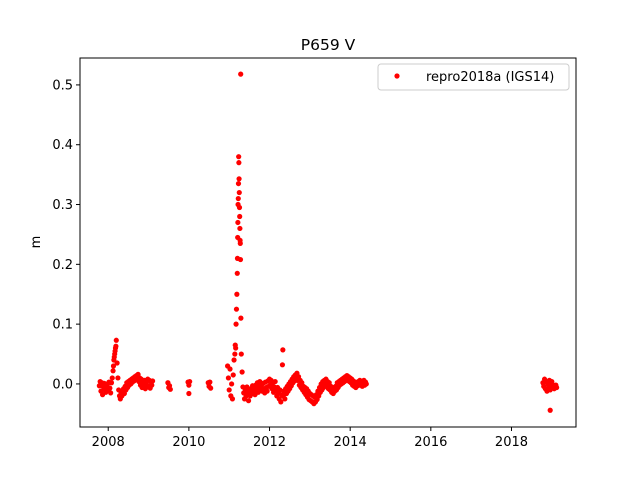 This screenshot has height=480, width=640. What do you see at coordinates (62, 85) in the screenshot?
I see `y-tick-label: 0.5` at bounding box center [62, 85].